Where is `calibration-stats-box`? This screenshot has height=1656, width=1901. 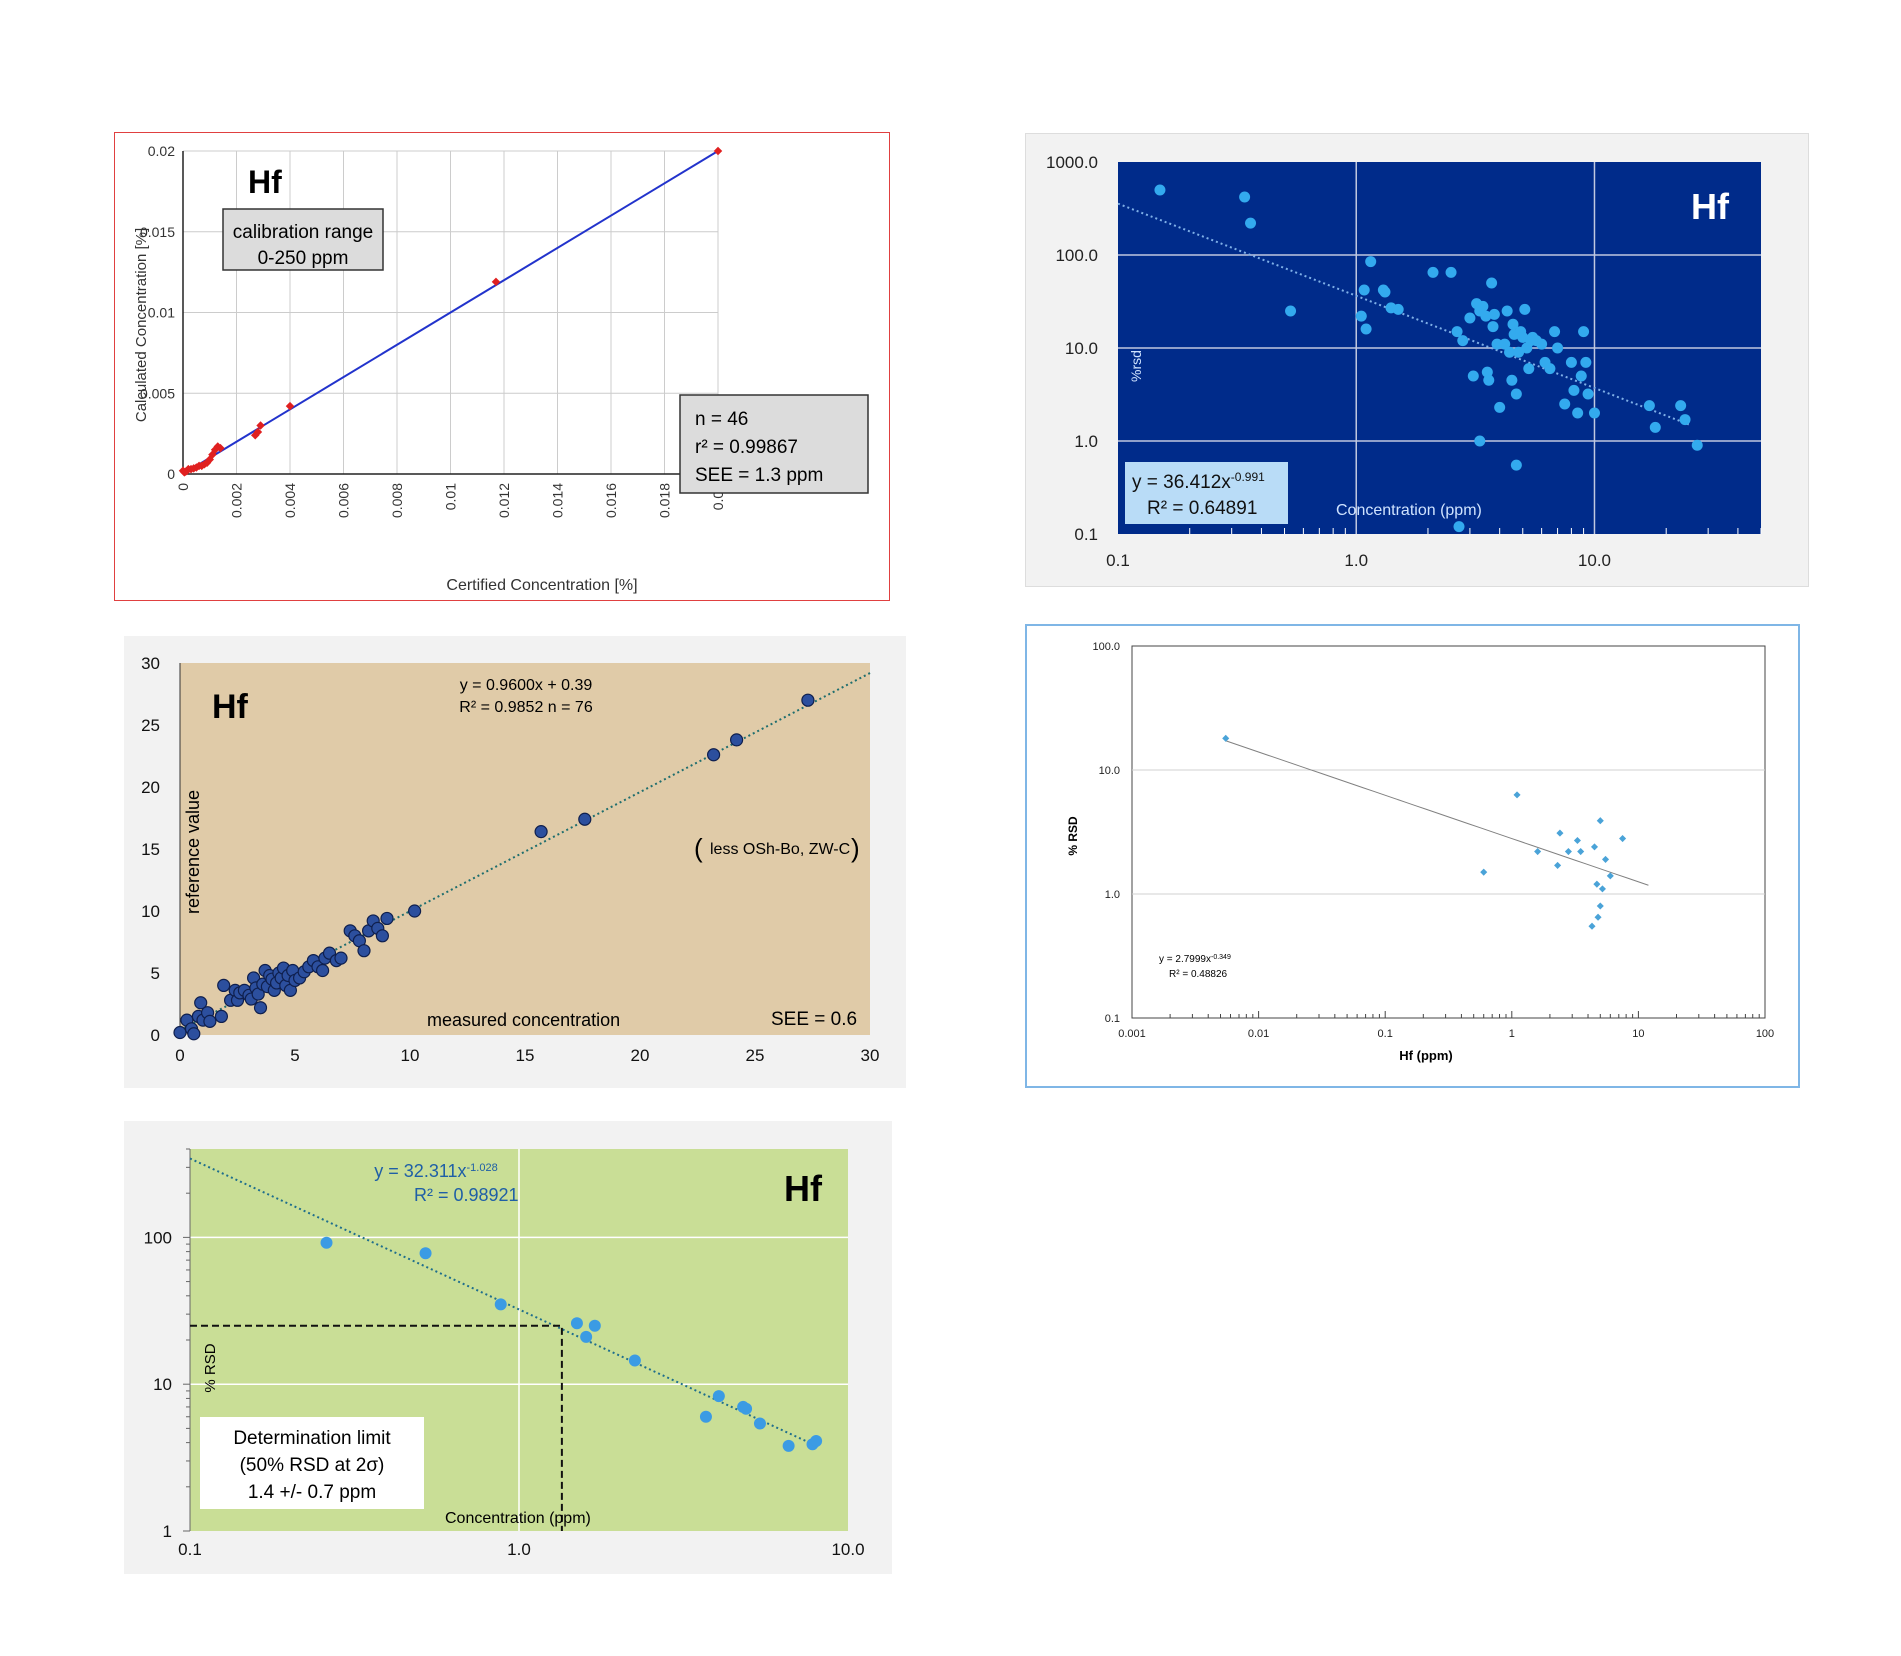
calibration-stats-box is located at coordinates (774, 444).